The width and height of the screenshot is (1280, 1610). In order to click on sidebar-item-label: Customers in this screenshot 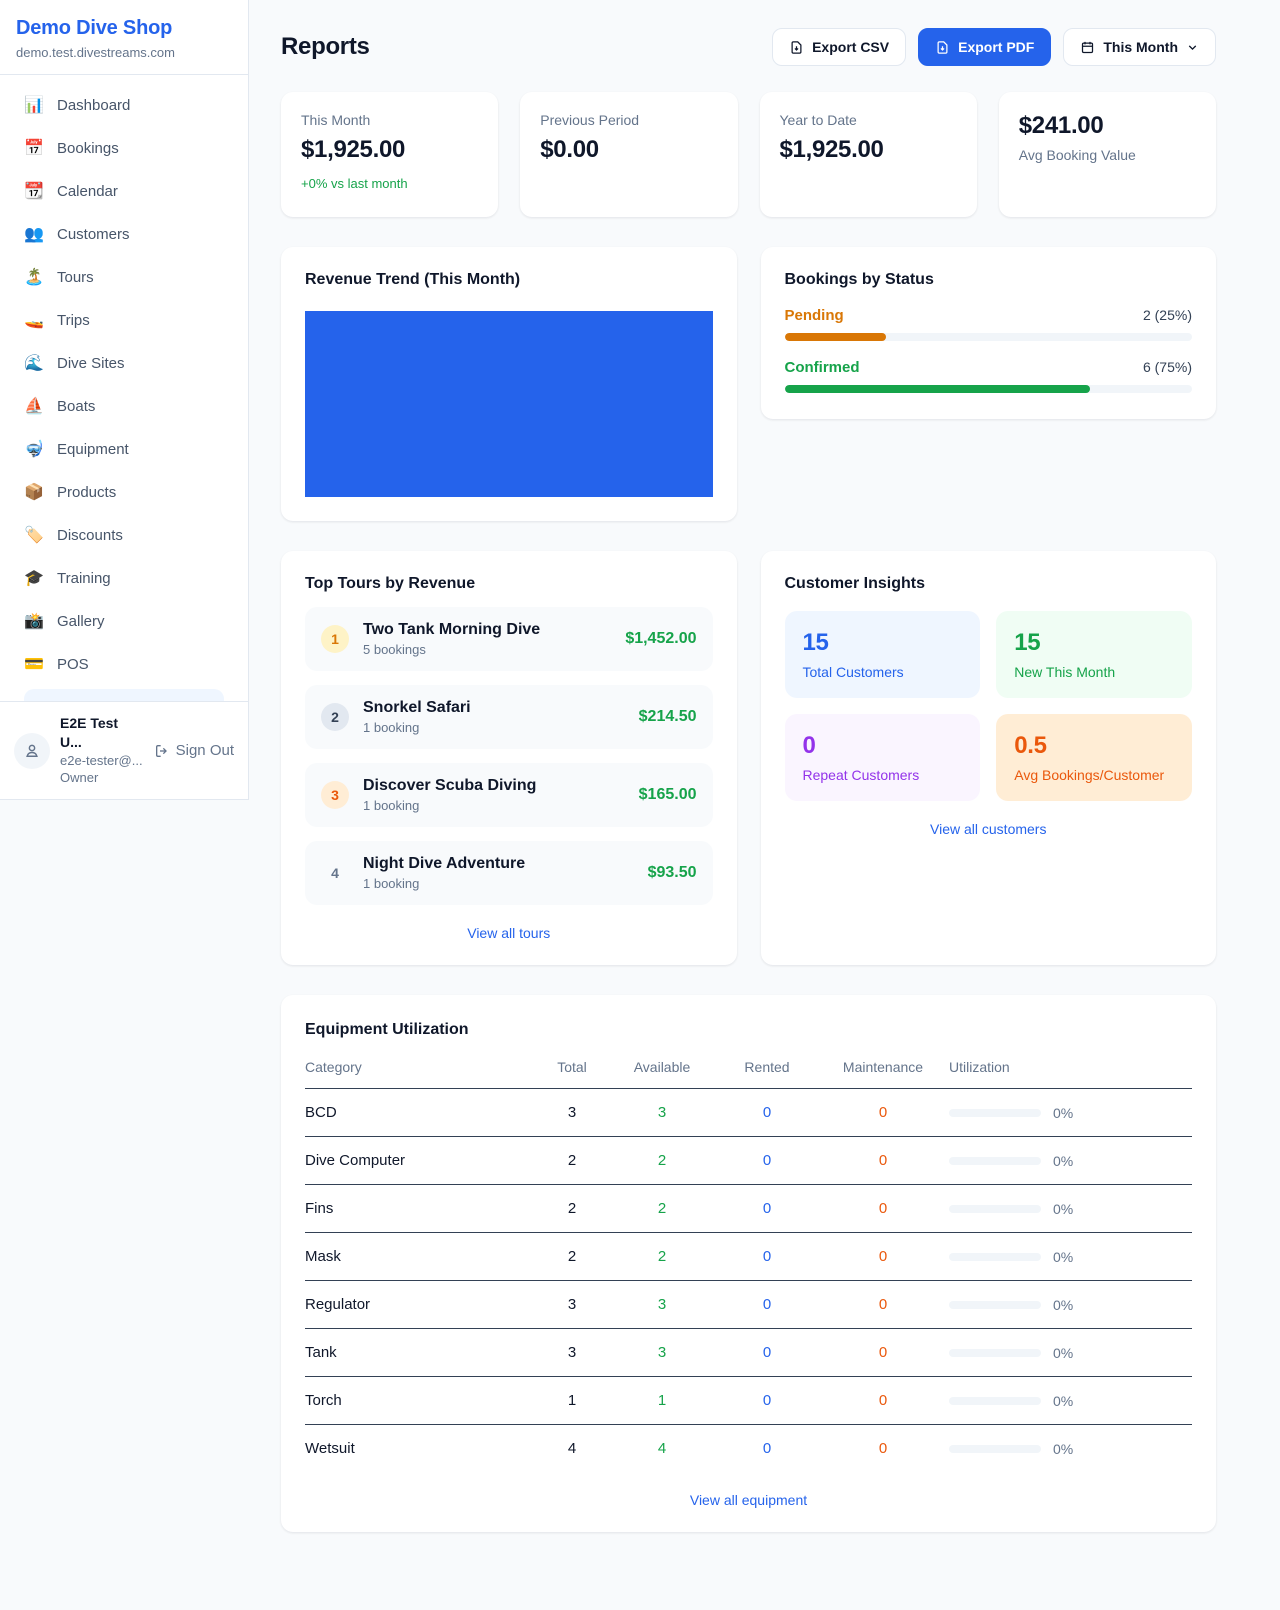, I will do `click(93, 234)`.